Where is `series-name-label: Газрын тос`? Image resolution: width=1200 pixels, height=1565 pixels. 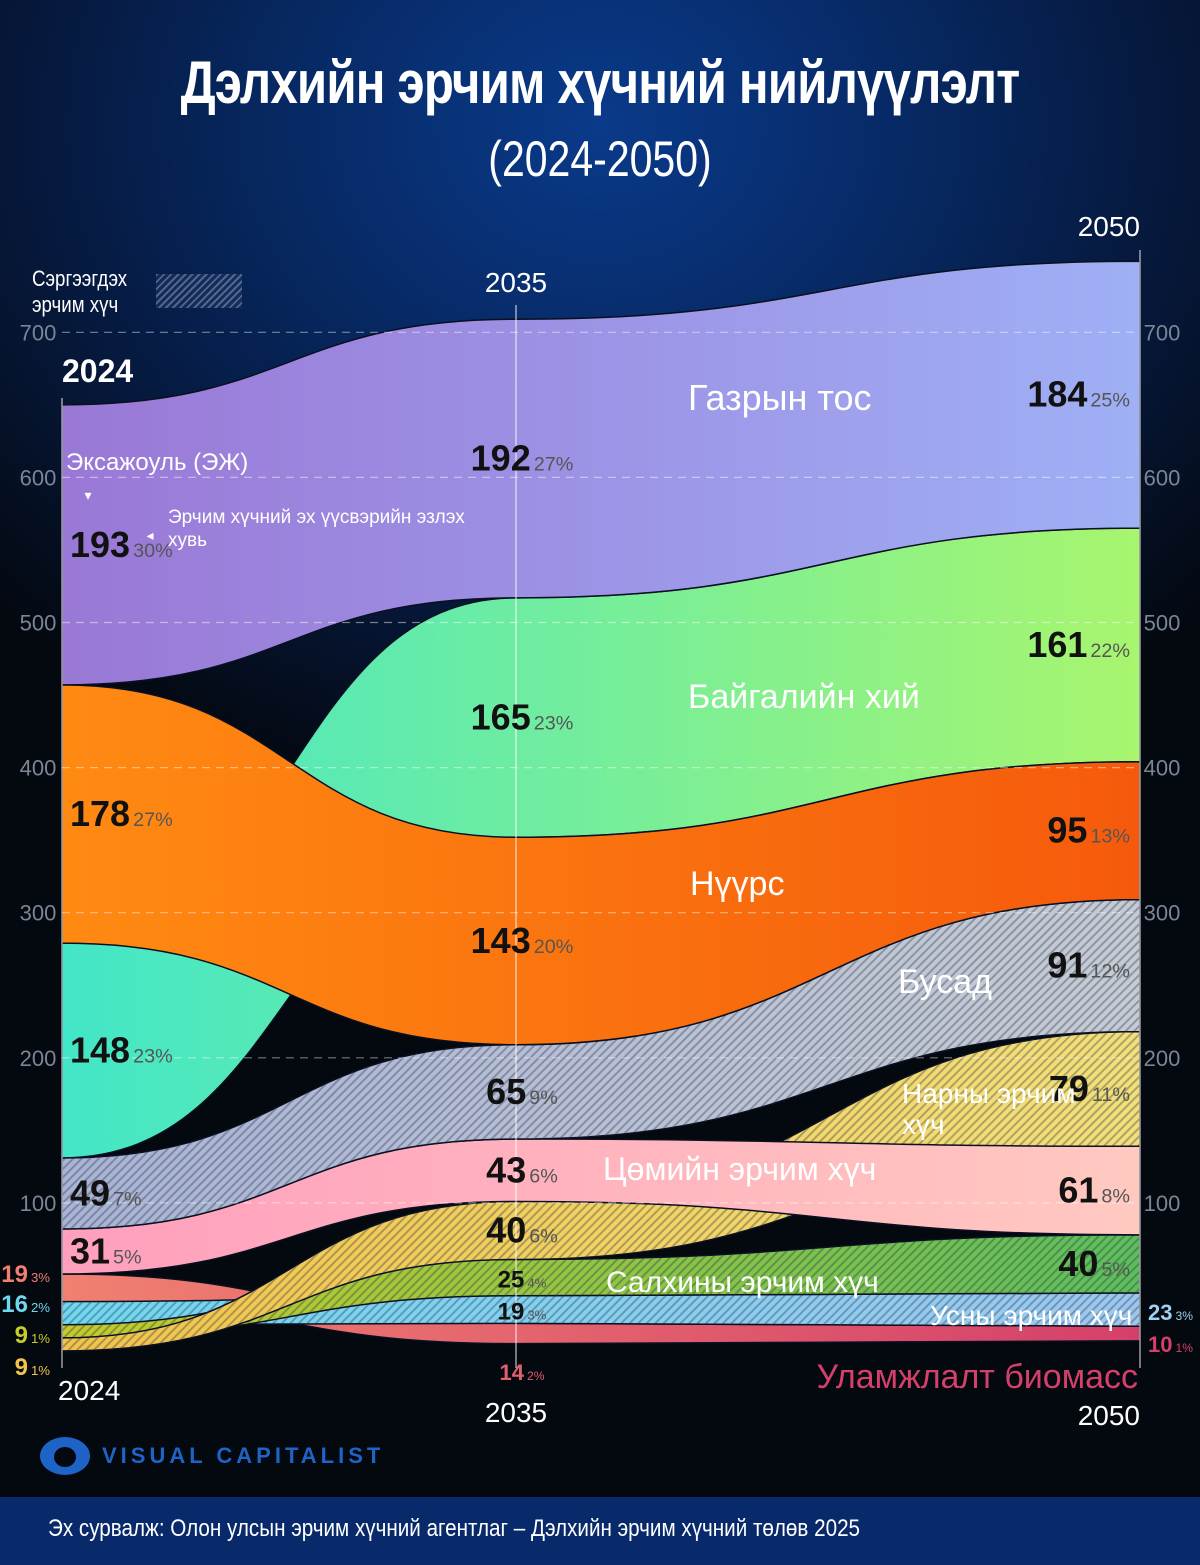
series-name-label: Газрын тос is located at coordinates (779, 397).